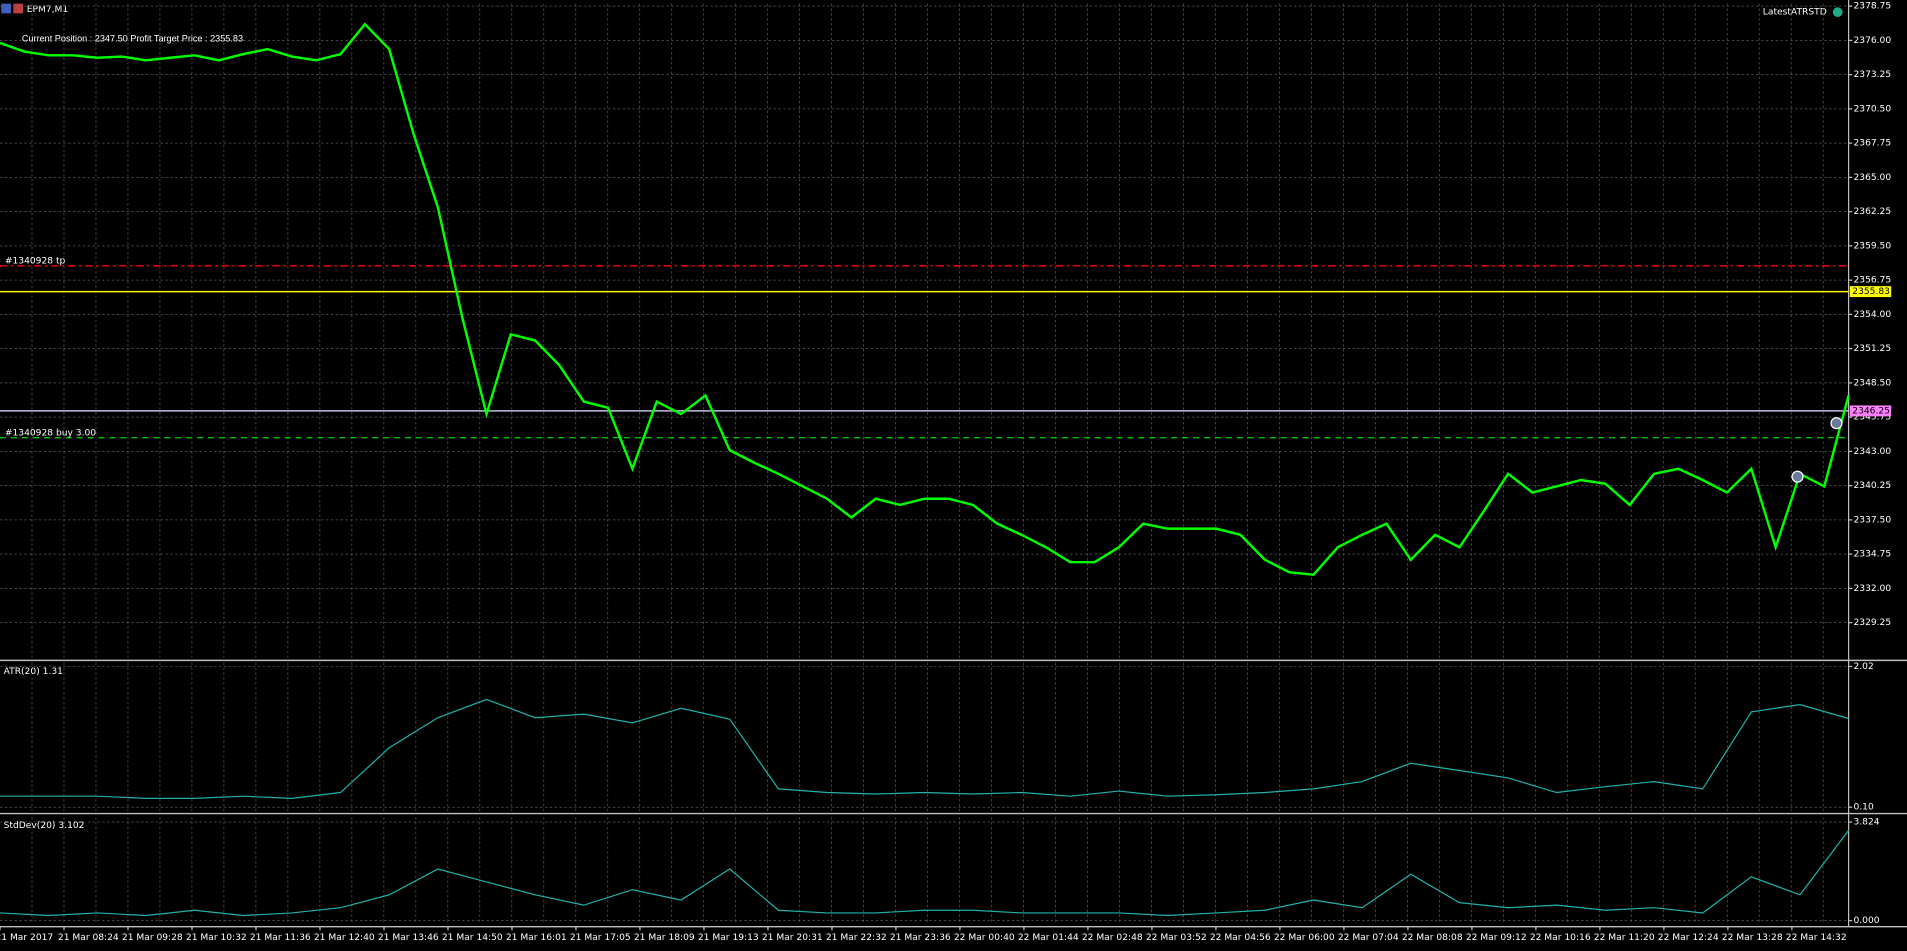  What do you see at coordinates (1872, 281) in the screenshot?
I see `y-tick-label: 2356.75` at bounding box center [1872, 281].